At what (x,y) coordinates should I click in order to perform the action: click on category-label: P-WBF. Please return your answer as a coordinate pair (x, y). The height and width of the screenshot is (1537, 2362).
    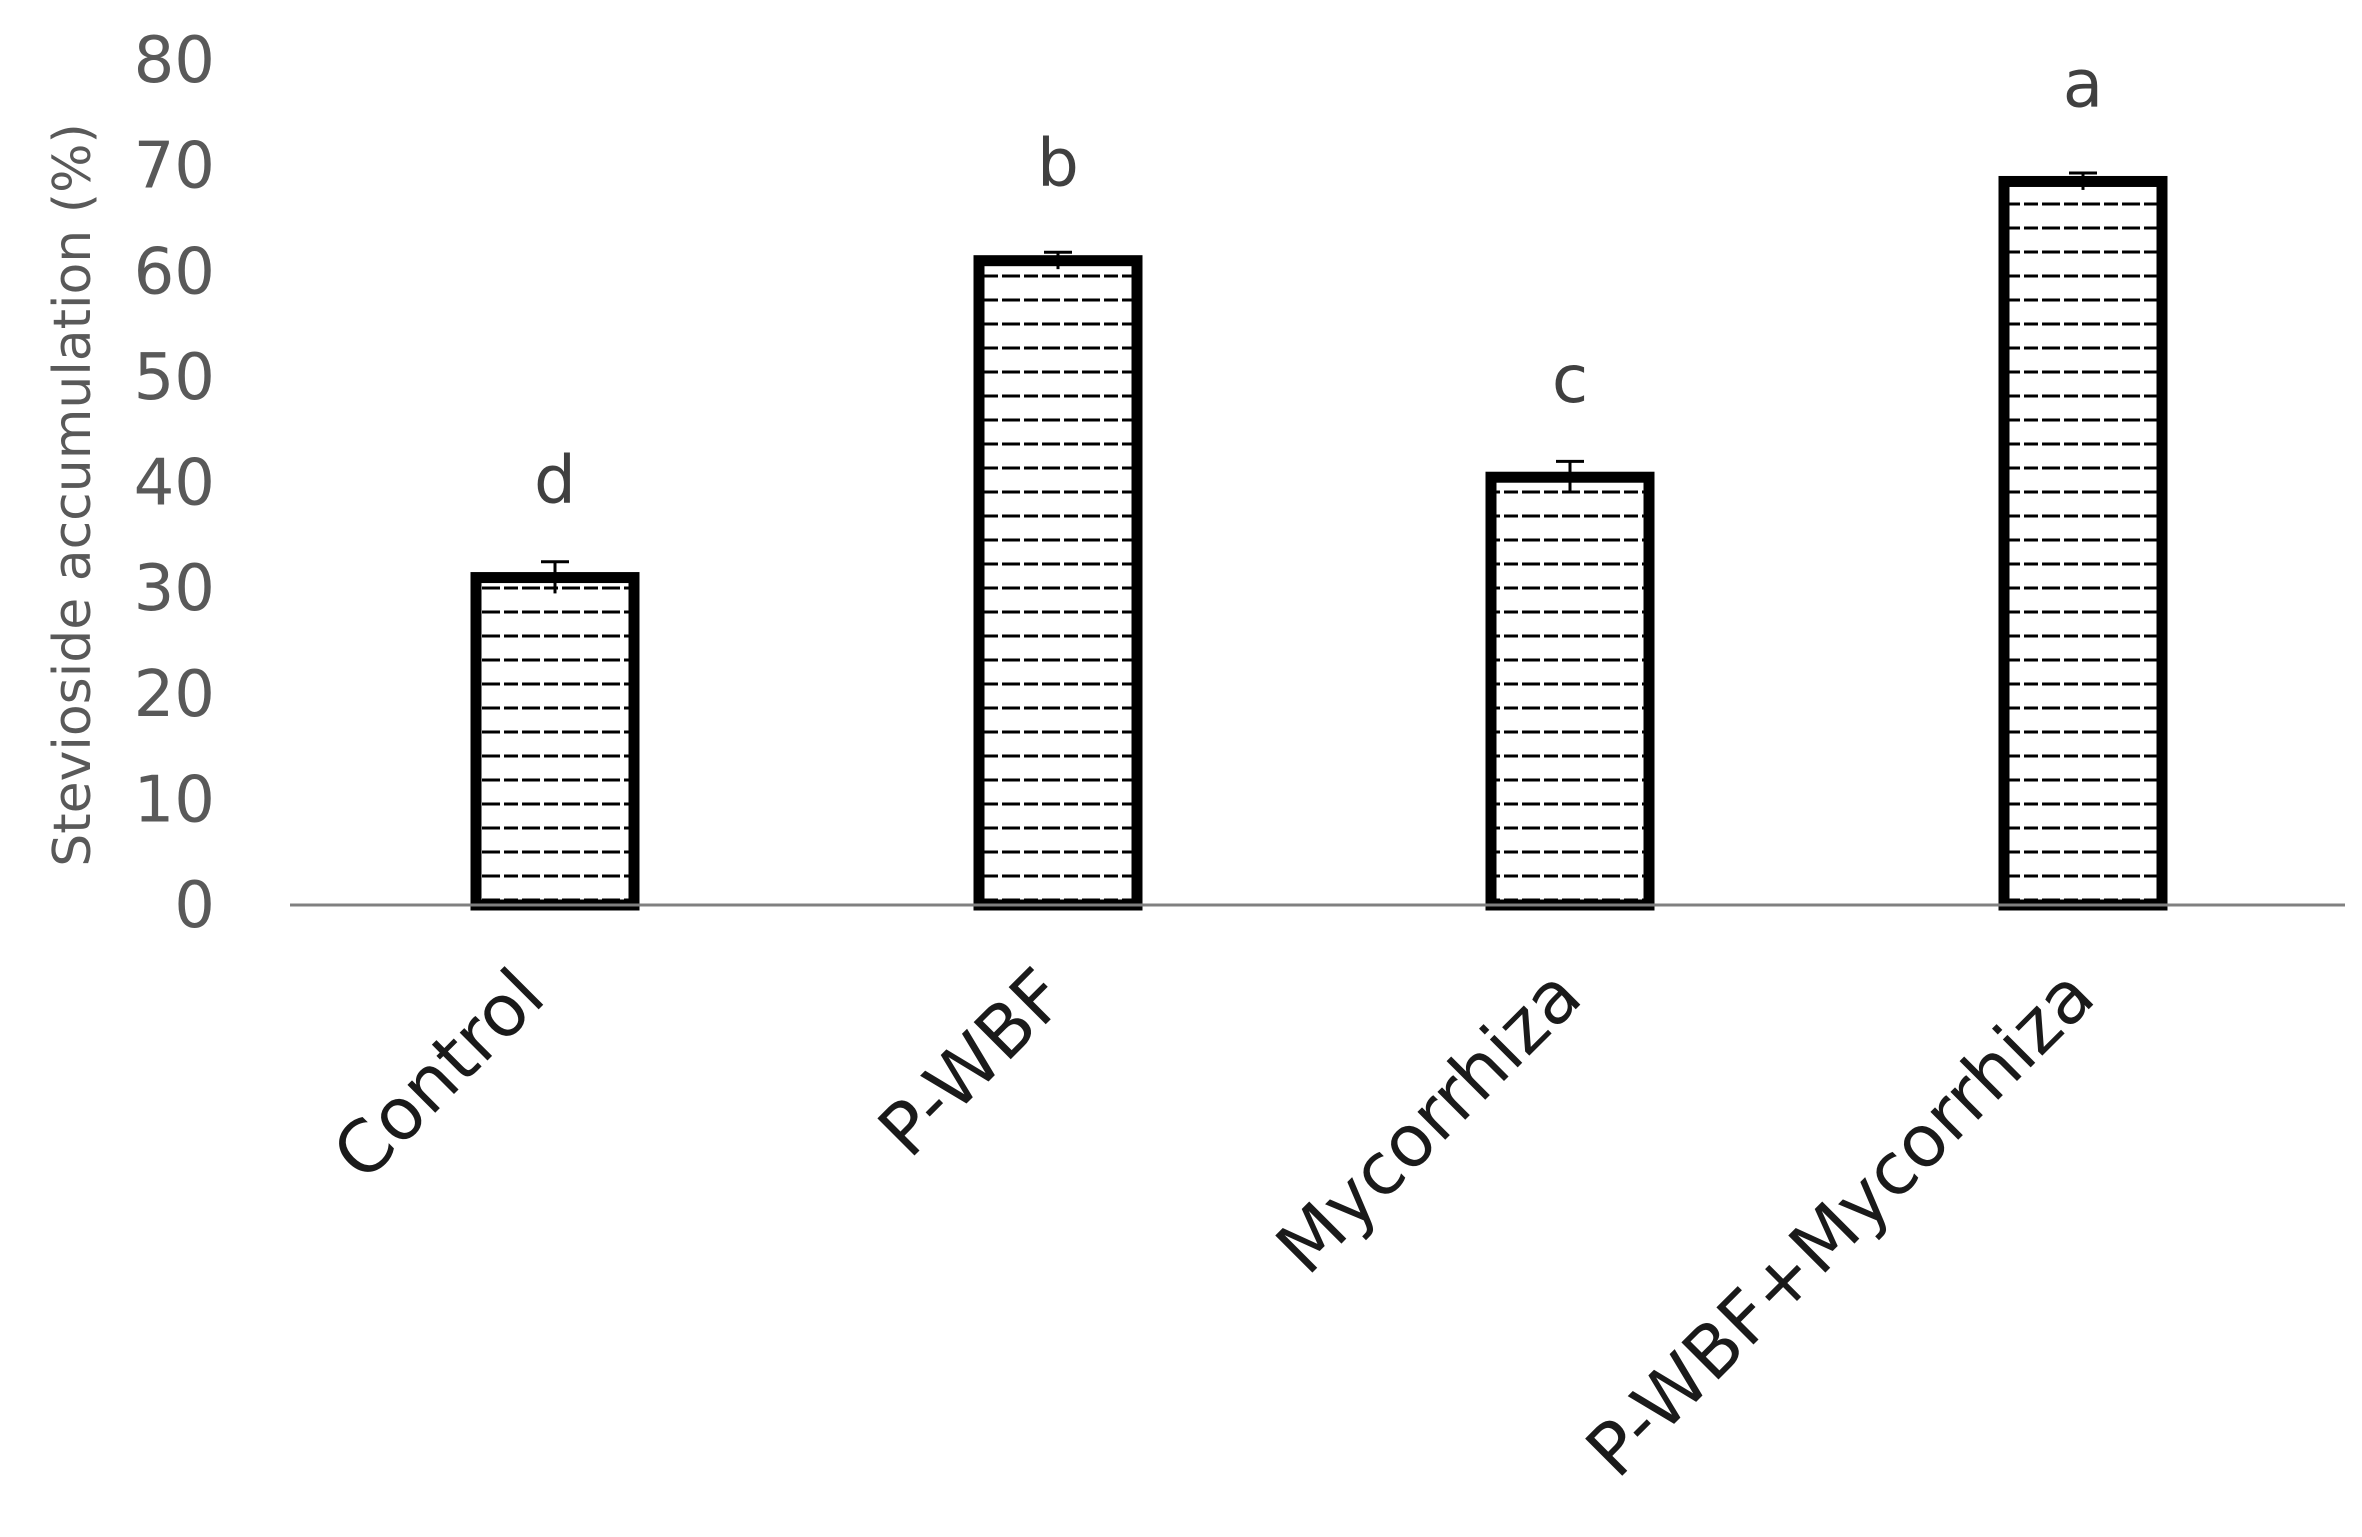
    Looking at the image, I should click on (972, 1063).